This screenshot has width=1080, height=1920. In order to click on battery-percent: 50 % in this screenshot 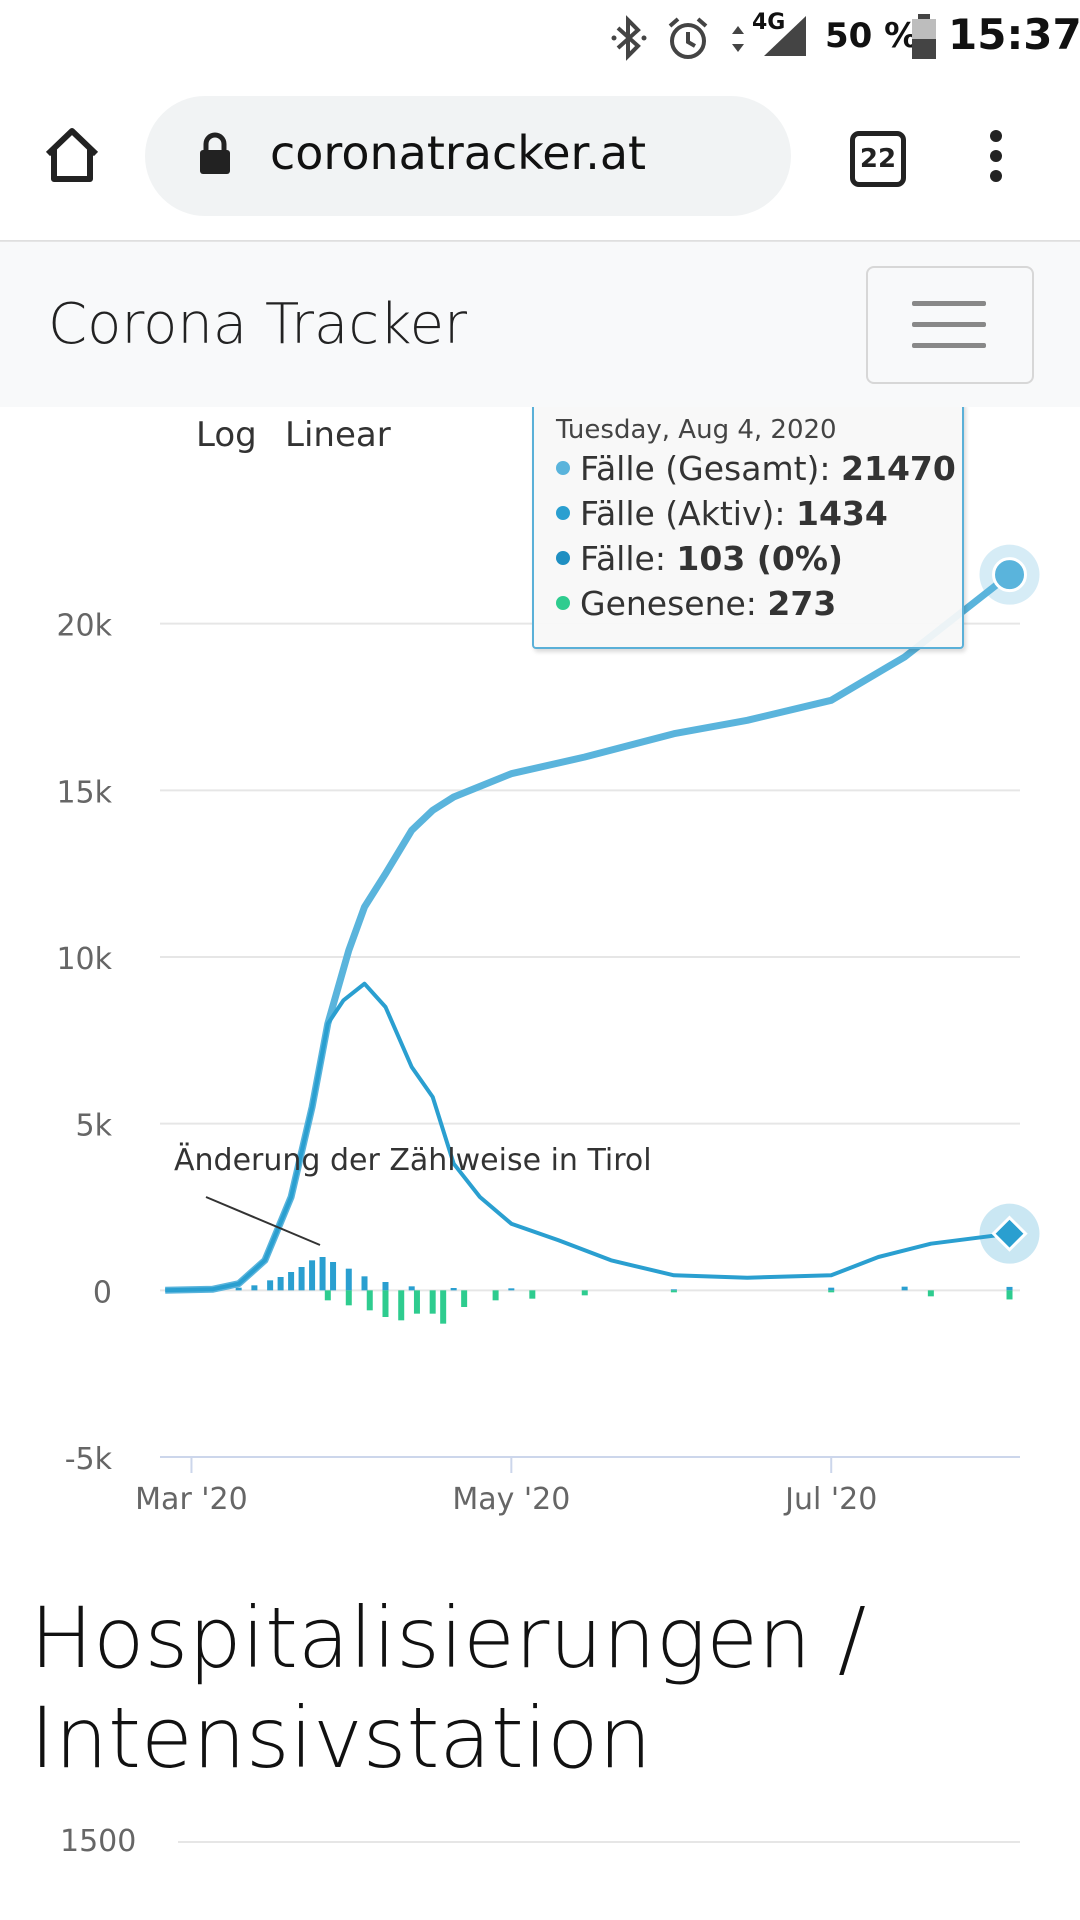, I will do `click(872, 36)`.